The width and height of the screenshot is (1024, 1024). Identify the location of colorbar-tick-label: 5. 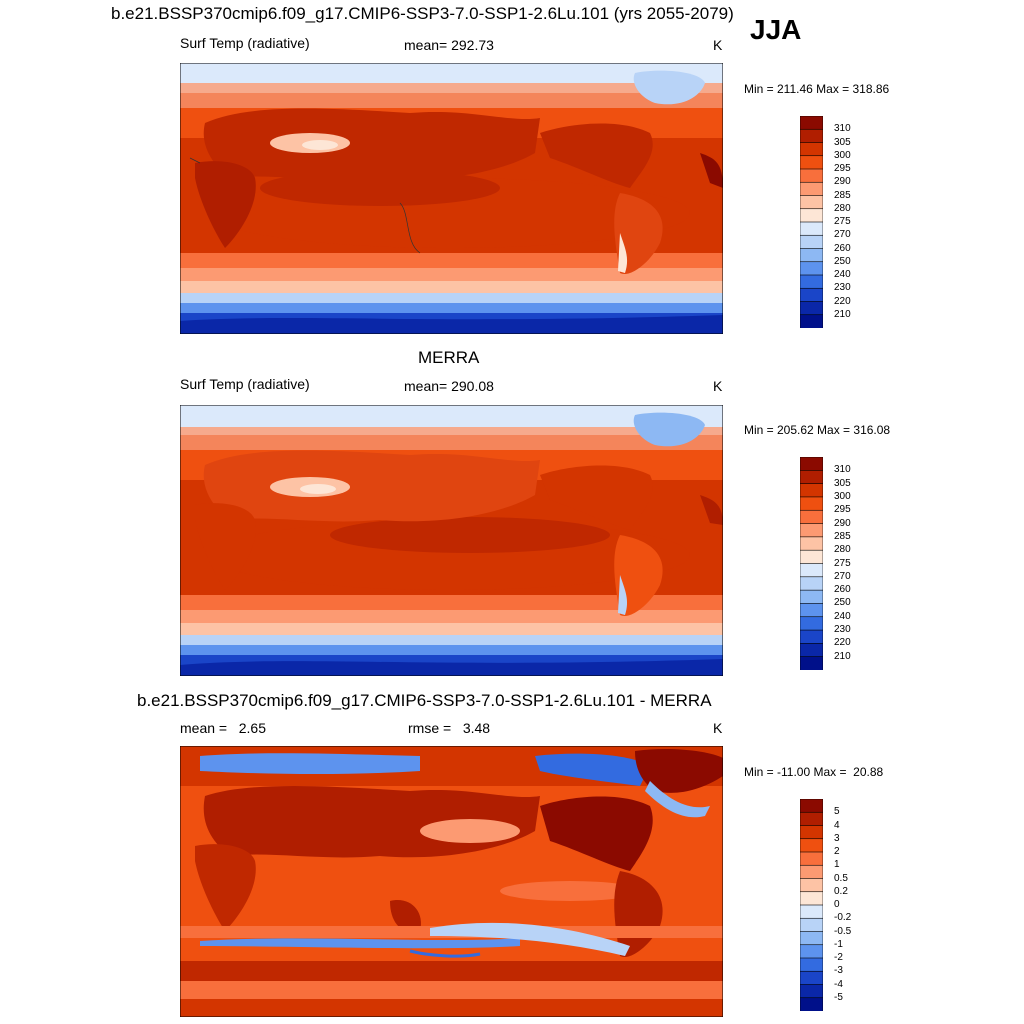
(837, 812).